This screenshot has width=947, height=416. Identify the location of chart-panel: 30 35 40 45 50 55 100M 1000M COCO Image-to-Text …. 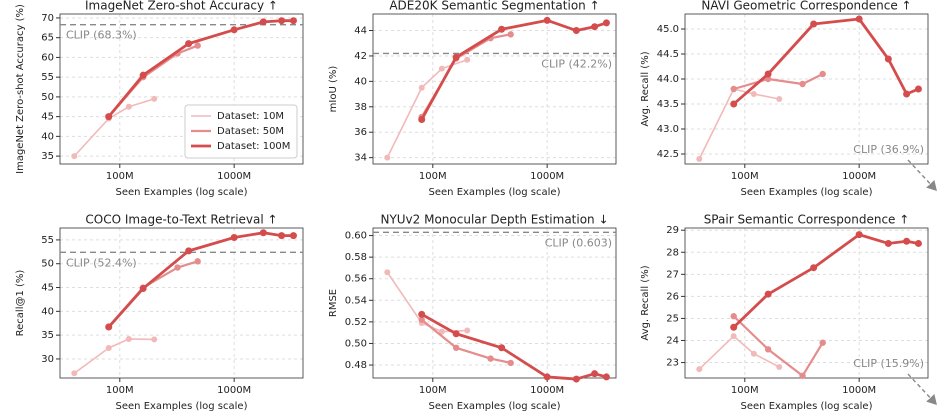
(159, 312).